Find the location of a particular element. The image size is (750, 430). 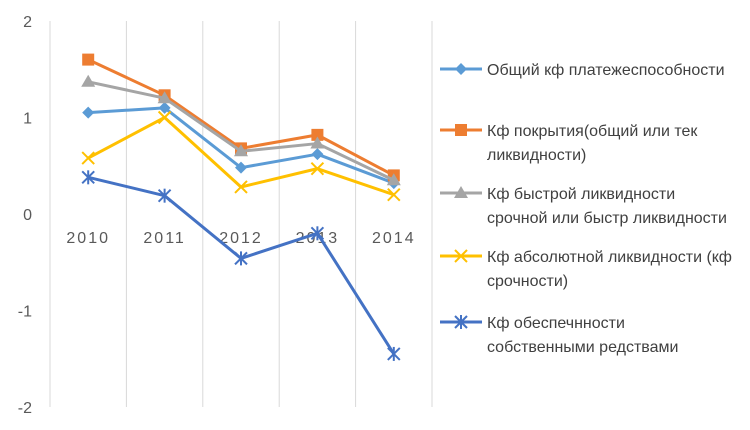

x-axis-ticks: 2010 2011 2012 2013 2014 is located at coordinates (241, 238).